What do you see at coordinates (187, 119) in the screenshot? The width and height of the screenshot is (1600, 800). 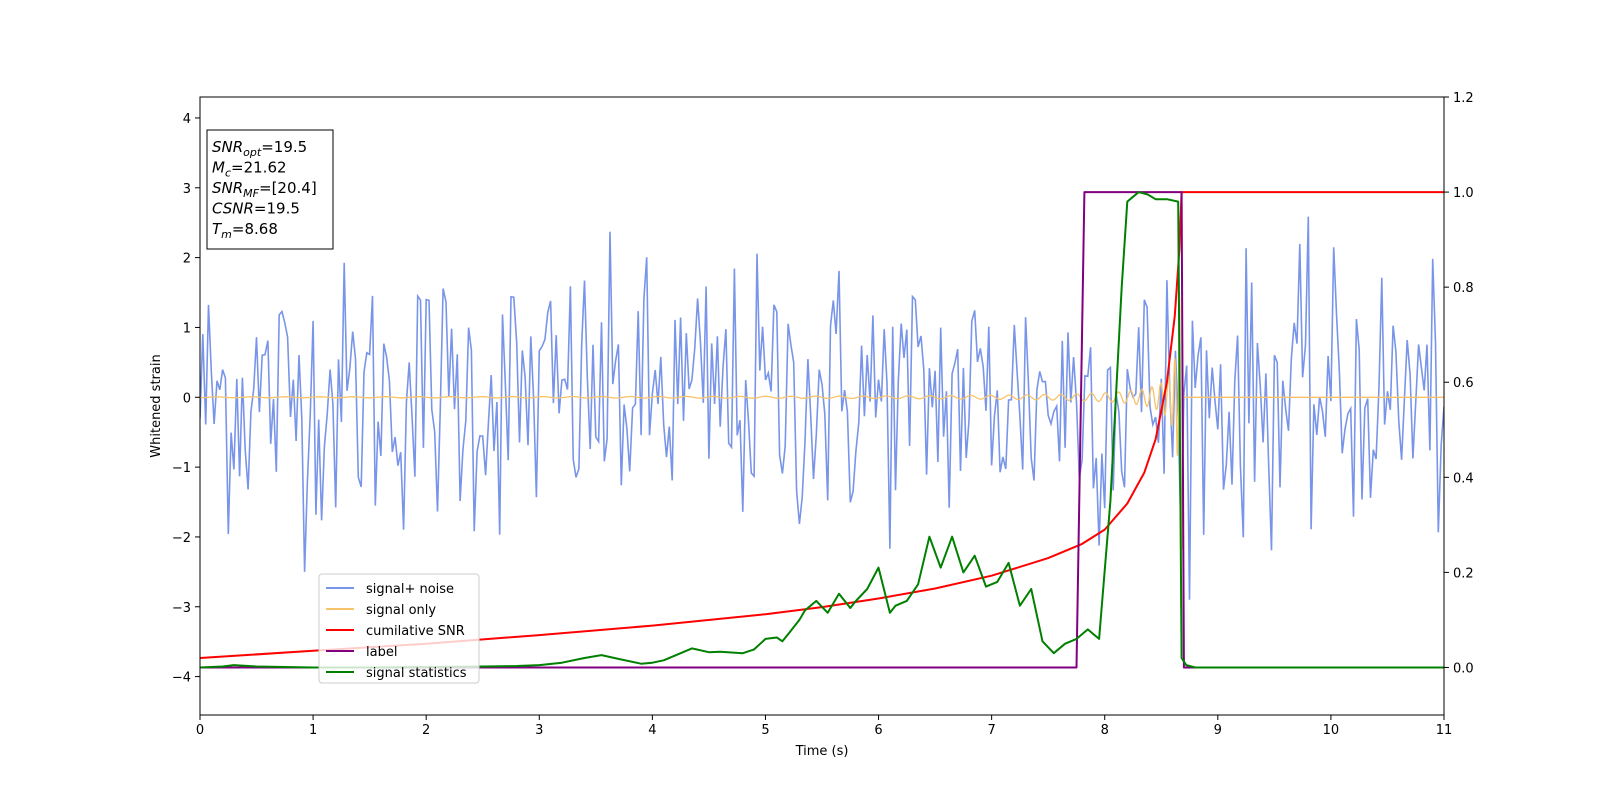 I see `y-left-tick-label: 4` at bounding box center [187, 119].